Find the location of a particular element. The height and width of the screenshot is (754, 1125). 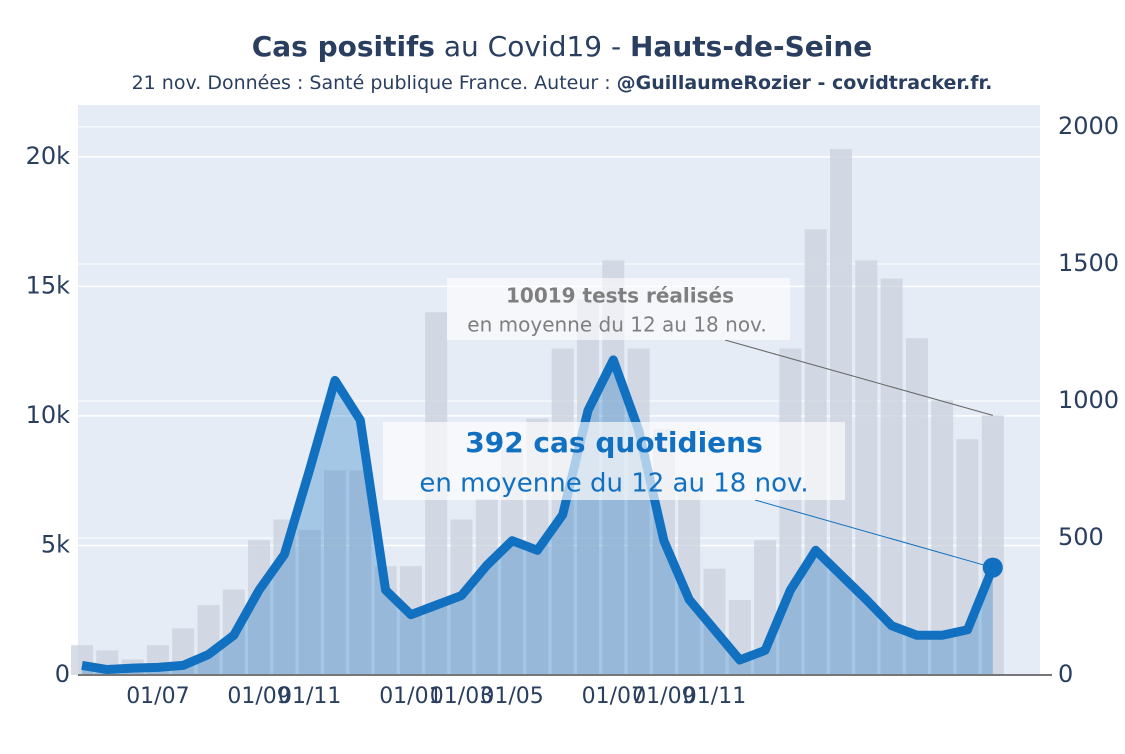

x-tick-label: 01/03 is located at coordinates (461, 696).